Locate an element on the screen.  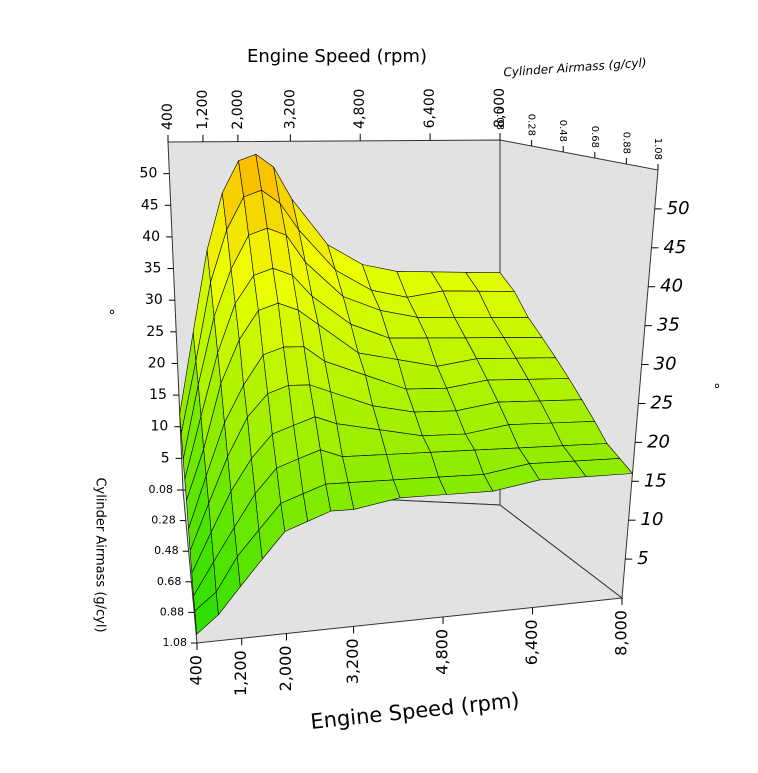
x-tick-label: 400 is located at coordinates (196, 670).